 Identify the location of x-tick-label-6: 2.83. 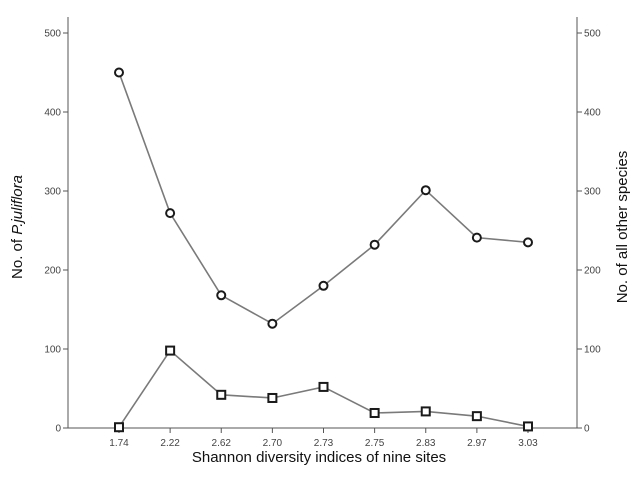
(426, 443).